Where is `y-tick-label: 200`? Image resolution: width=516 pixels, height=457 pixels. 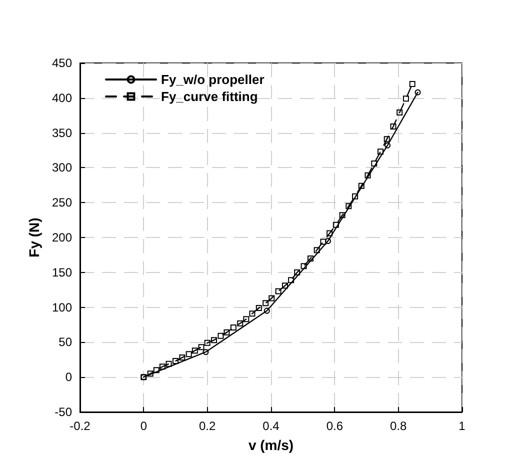
y-tick-label: 200 is located at coordinates (62, 237).